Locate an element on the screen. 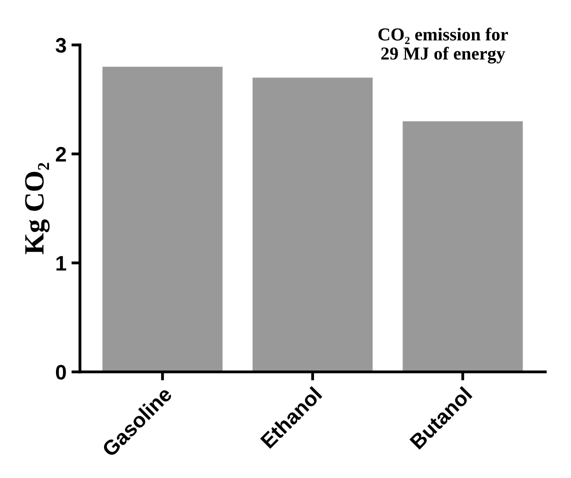 Image resolution: width=571 pixels, height=478 pixels. y-tick-label: 1 is located at coordinates (61, 263).